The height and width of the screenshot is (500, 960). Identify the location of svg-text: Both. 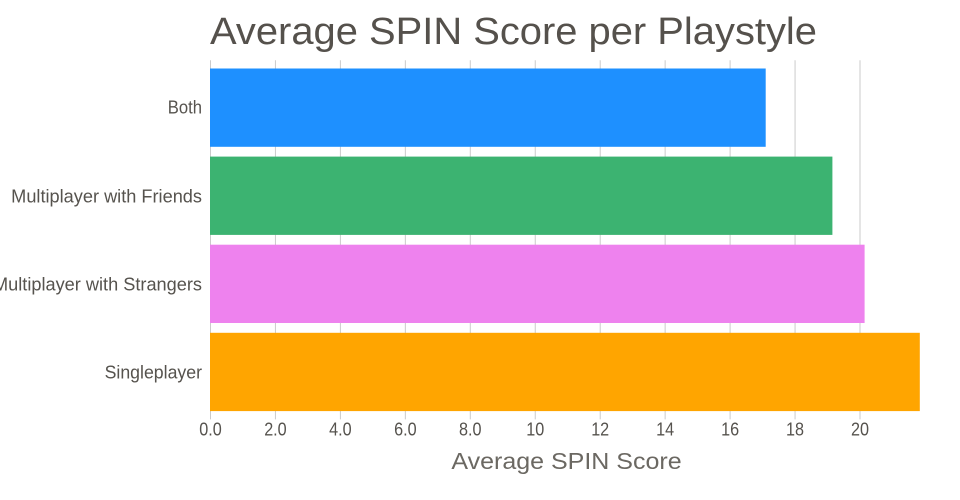
(185, 108).